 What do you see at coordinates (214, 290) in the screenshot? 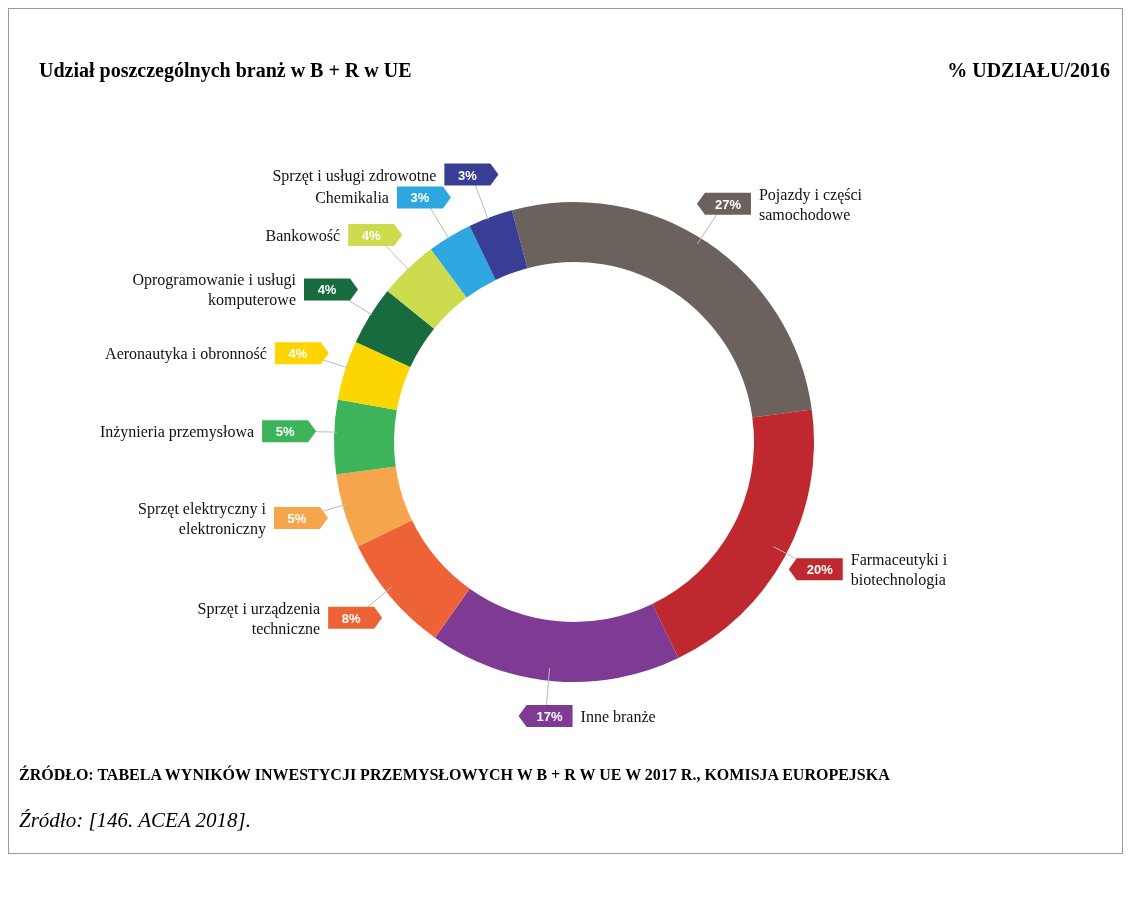
I see `legend-label: Oprogramowanie i usługi komputerowe` at bounding box center [214, 290].